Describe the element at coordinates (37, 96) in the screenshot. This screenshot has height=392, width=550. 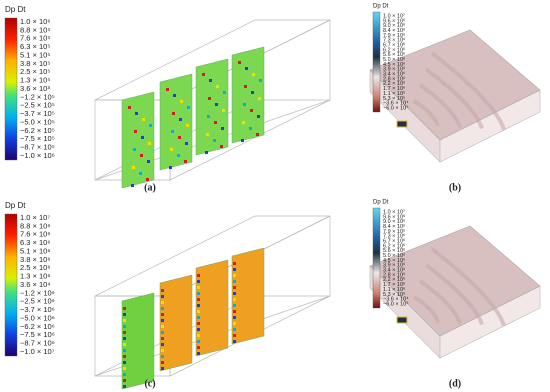
I see `colorbar-tick-label: −1.2 × 10⁵` at that location.